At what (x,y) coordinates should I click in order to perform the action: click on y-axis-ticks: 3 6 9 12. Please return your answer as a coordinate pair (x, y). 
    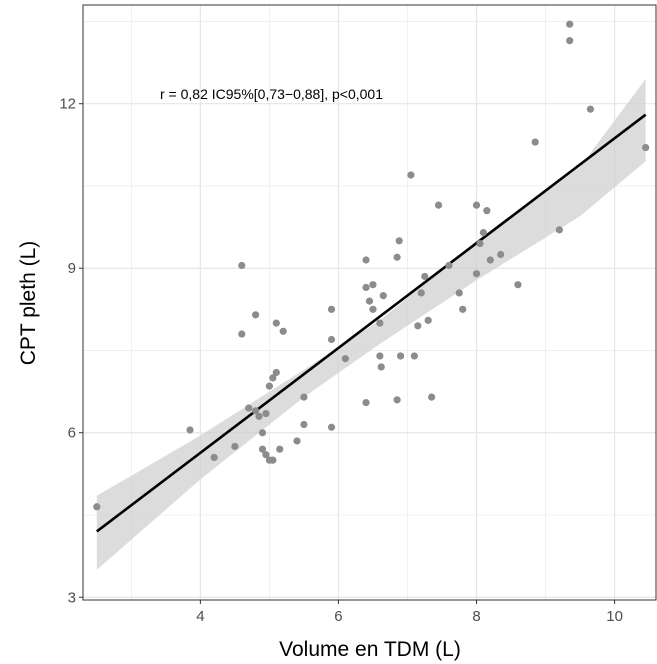
    Looking at the image, I should click on (71, 351).